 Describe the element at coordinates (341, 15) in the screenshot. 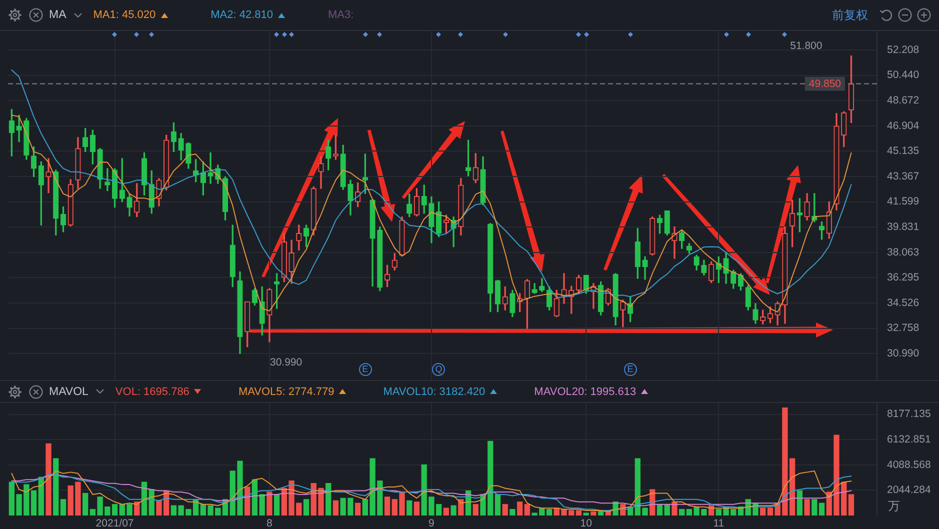

I see `text: MA3:` at that location.